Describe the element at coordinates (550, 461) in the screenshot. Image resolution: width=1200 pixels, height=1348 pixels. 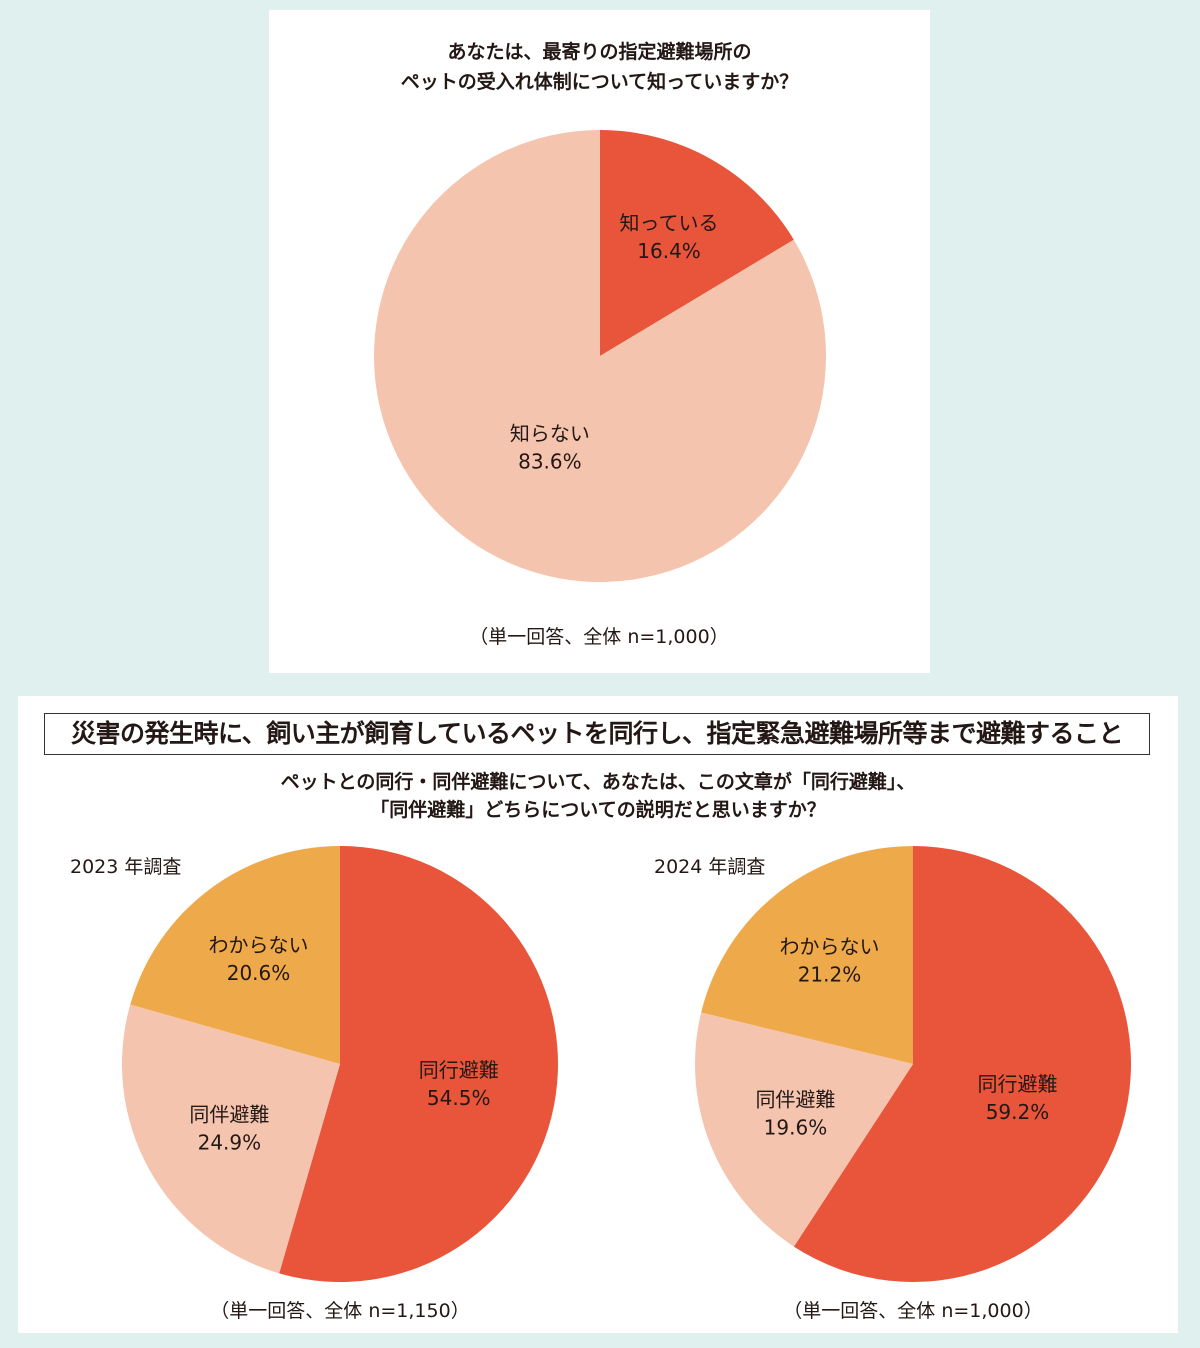
I see `slice-value: 83.6%` at that location.